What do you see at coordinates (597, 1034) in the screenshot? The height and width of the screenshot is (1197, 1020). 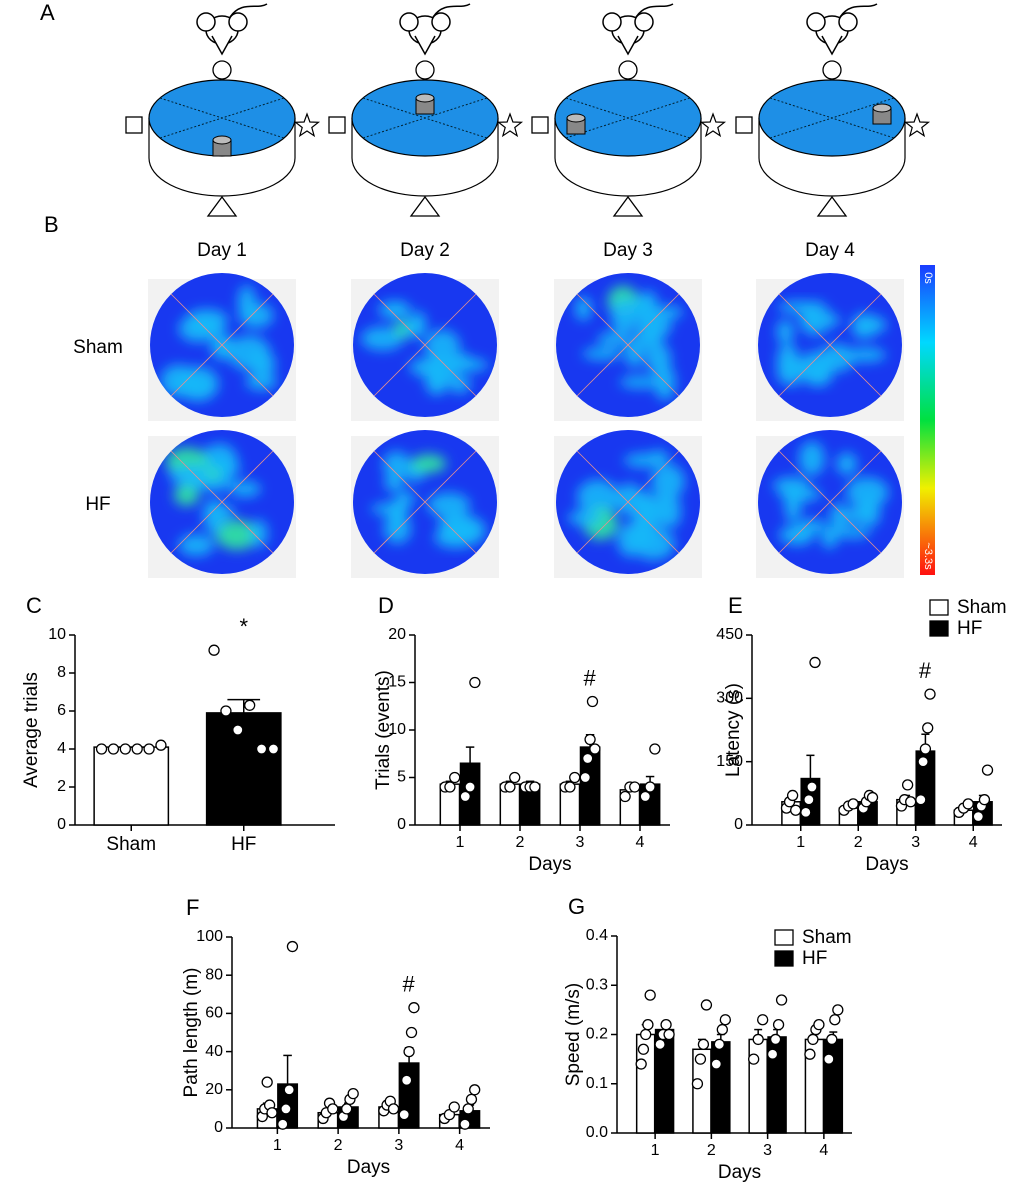 I see `y-tick-label: 0.2` at bounding box center [597, 1034].